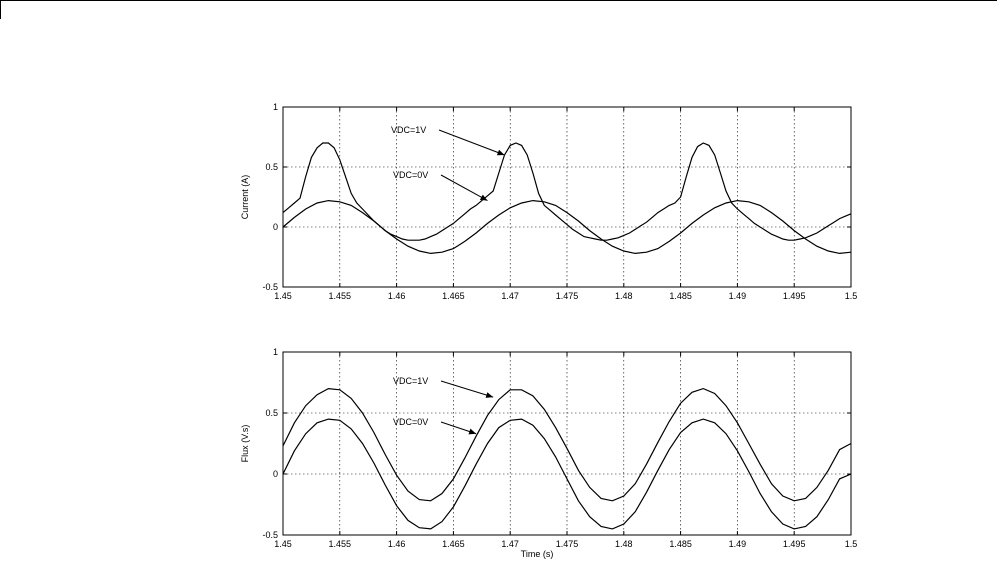 The width and height of the screenshot is (997, 565). What do you see at coordinates (270, 287) in the screenshot?
I see `current-y-tick-label: -0.5` at bounding box center [270, 287].